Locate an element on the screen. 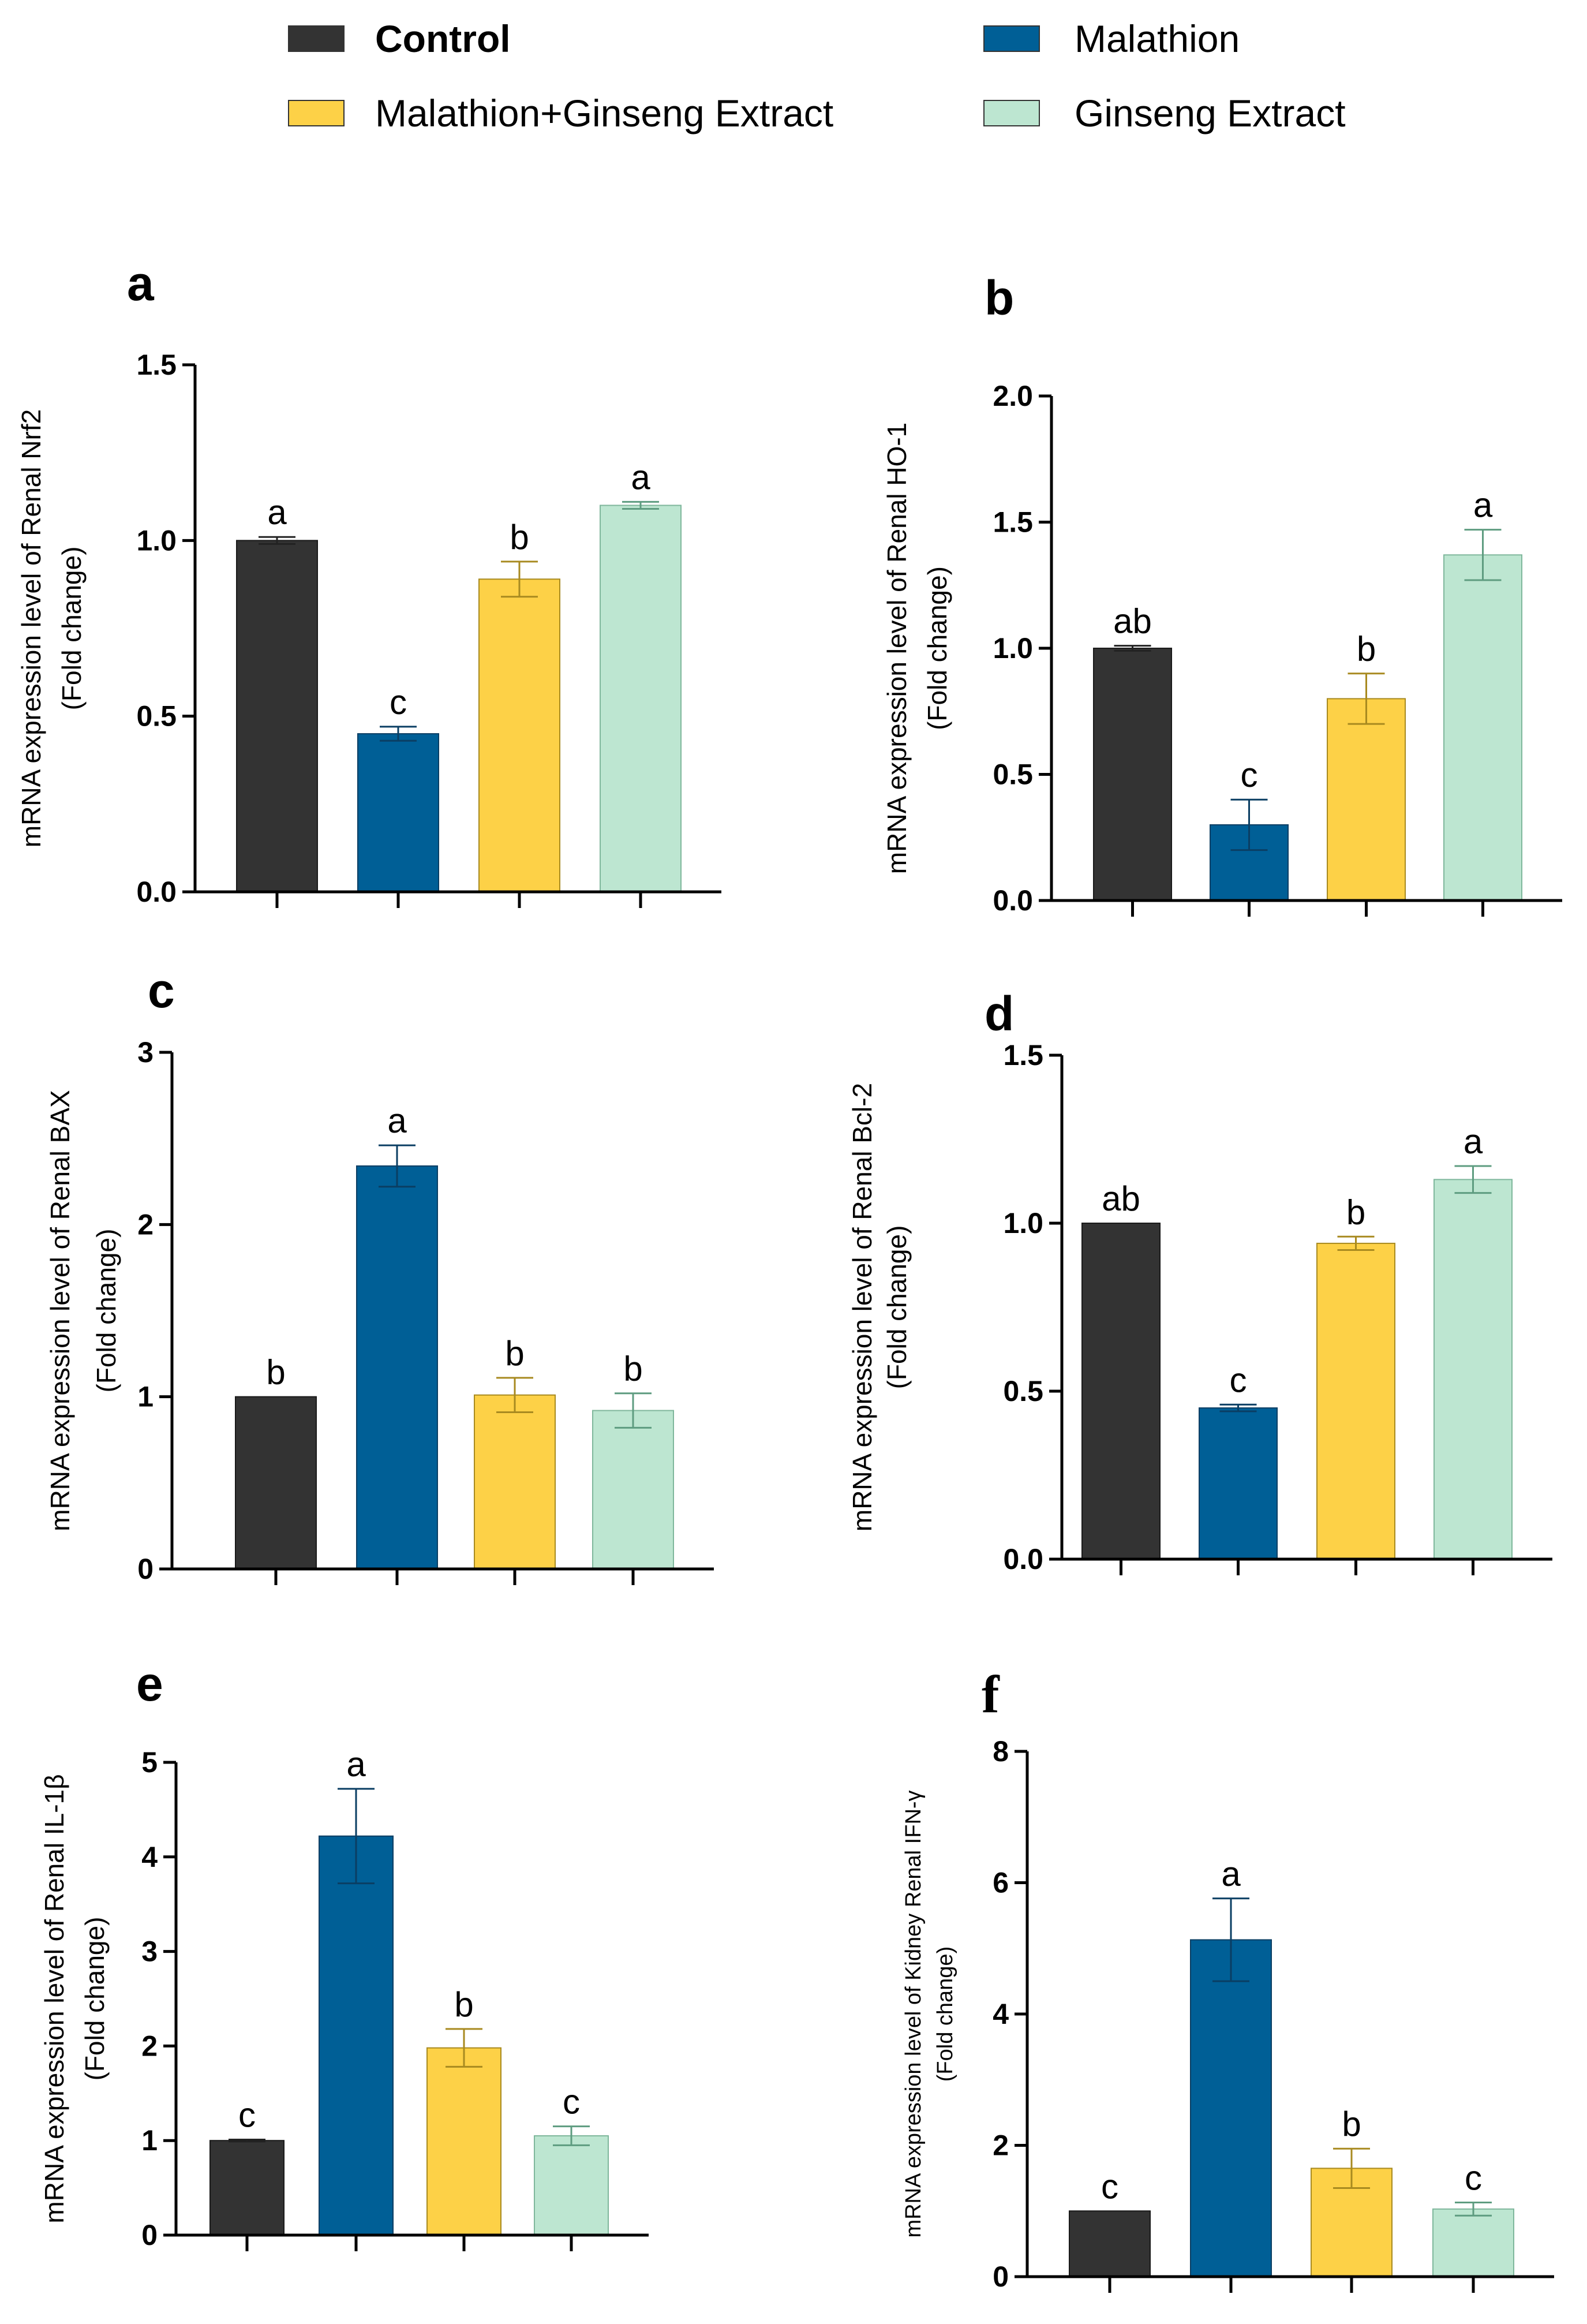 The height and width of the screenshot is (2324, 1587). sig-letter-f-3: c is located at coordinates (1473, 2177).